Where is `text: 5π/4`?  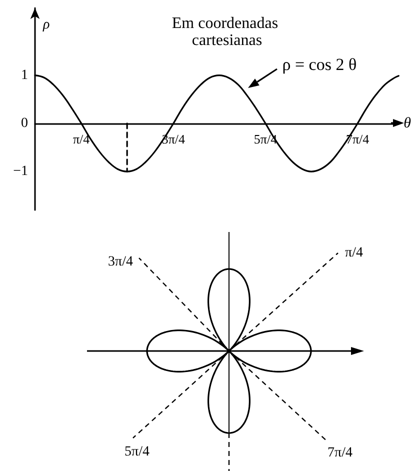
text: 5π/4 is located at coordinates (137, 452).